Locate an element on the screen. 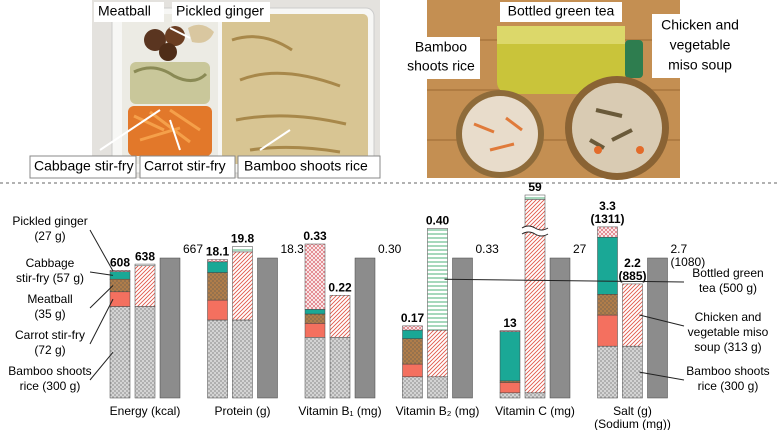 This screenshot has width=778, height=430. photo-label: shoots rice is located at coordinates (441, 66).